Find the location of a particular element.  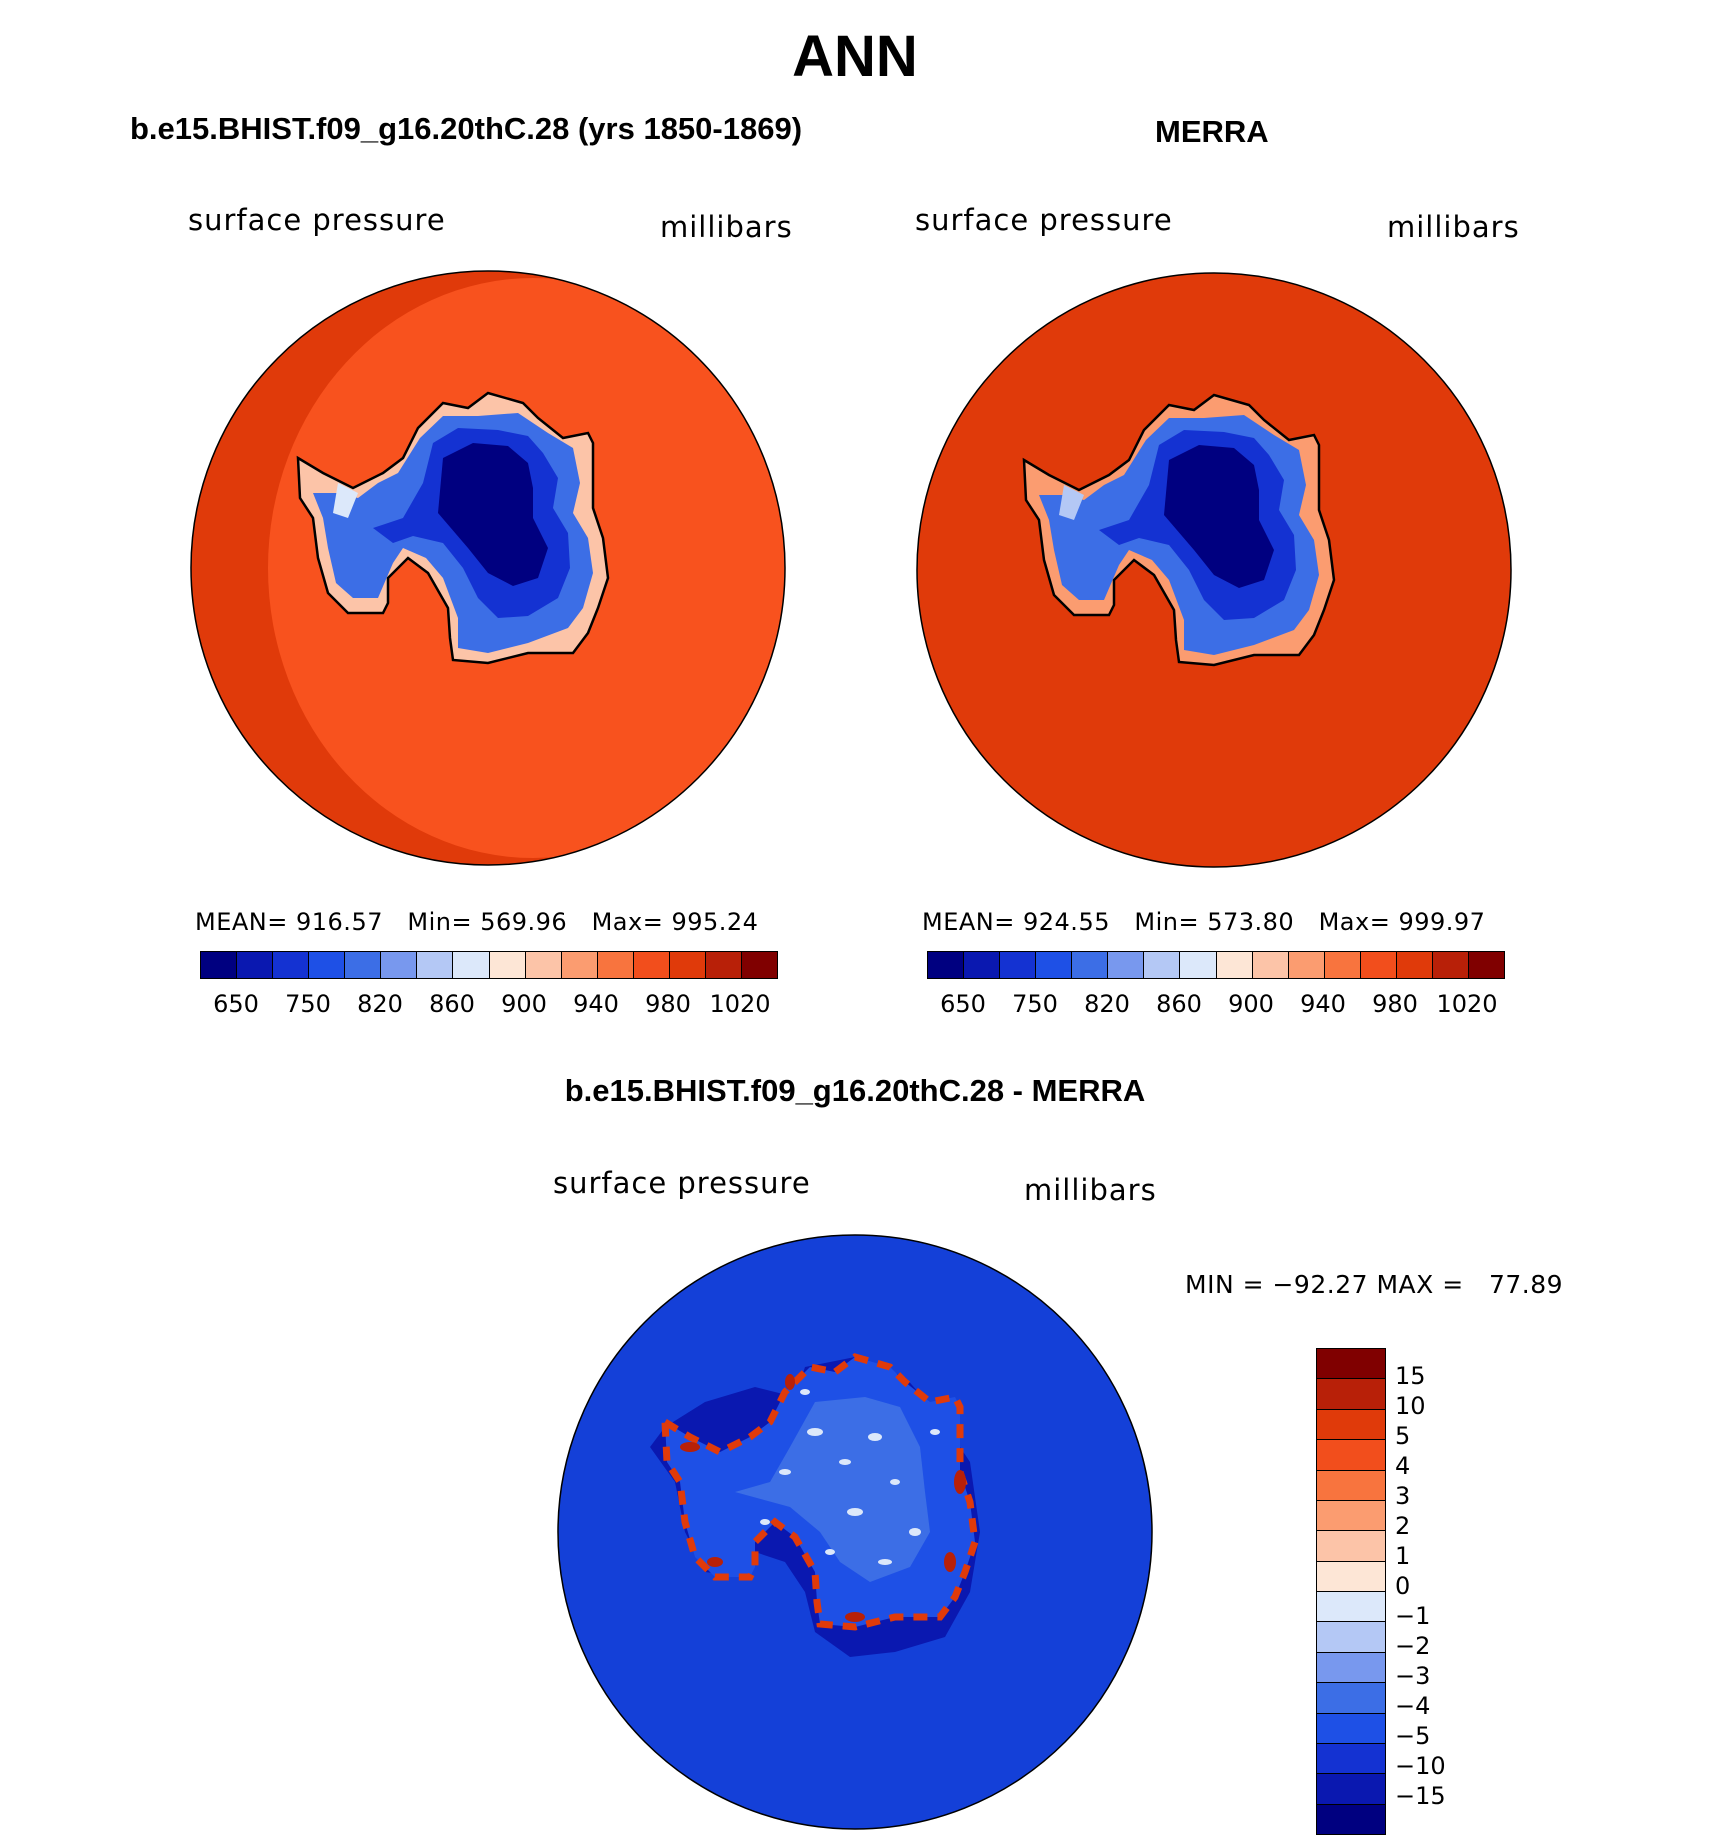

diff-polar-map is located at coordinates (855, 1532).